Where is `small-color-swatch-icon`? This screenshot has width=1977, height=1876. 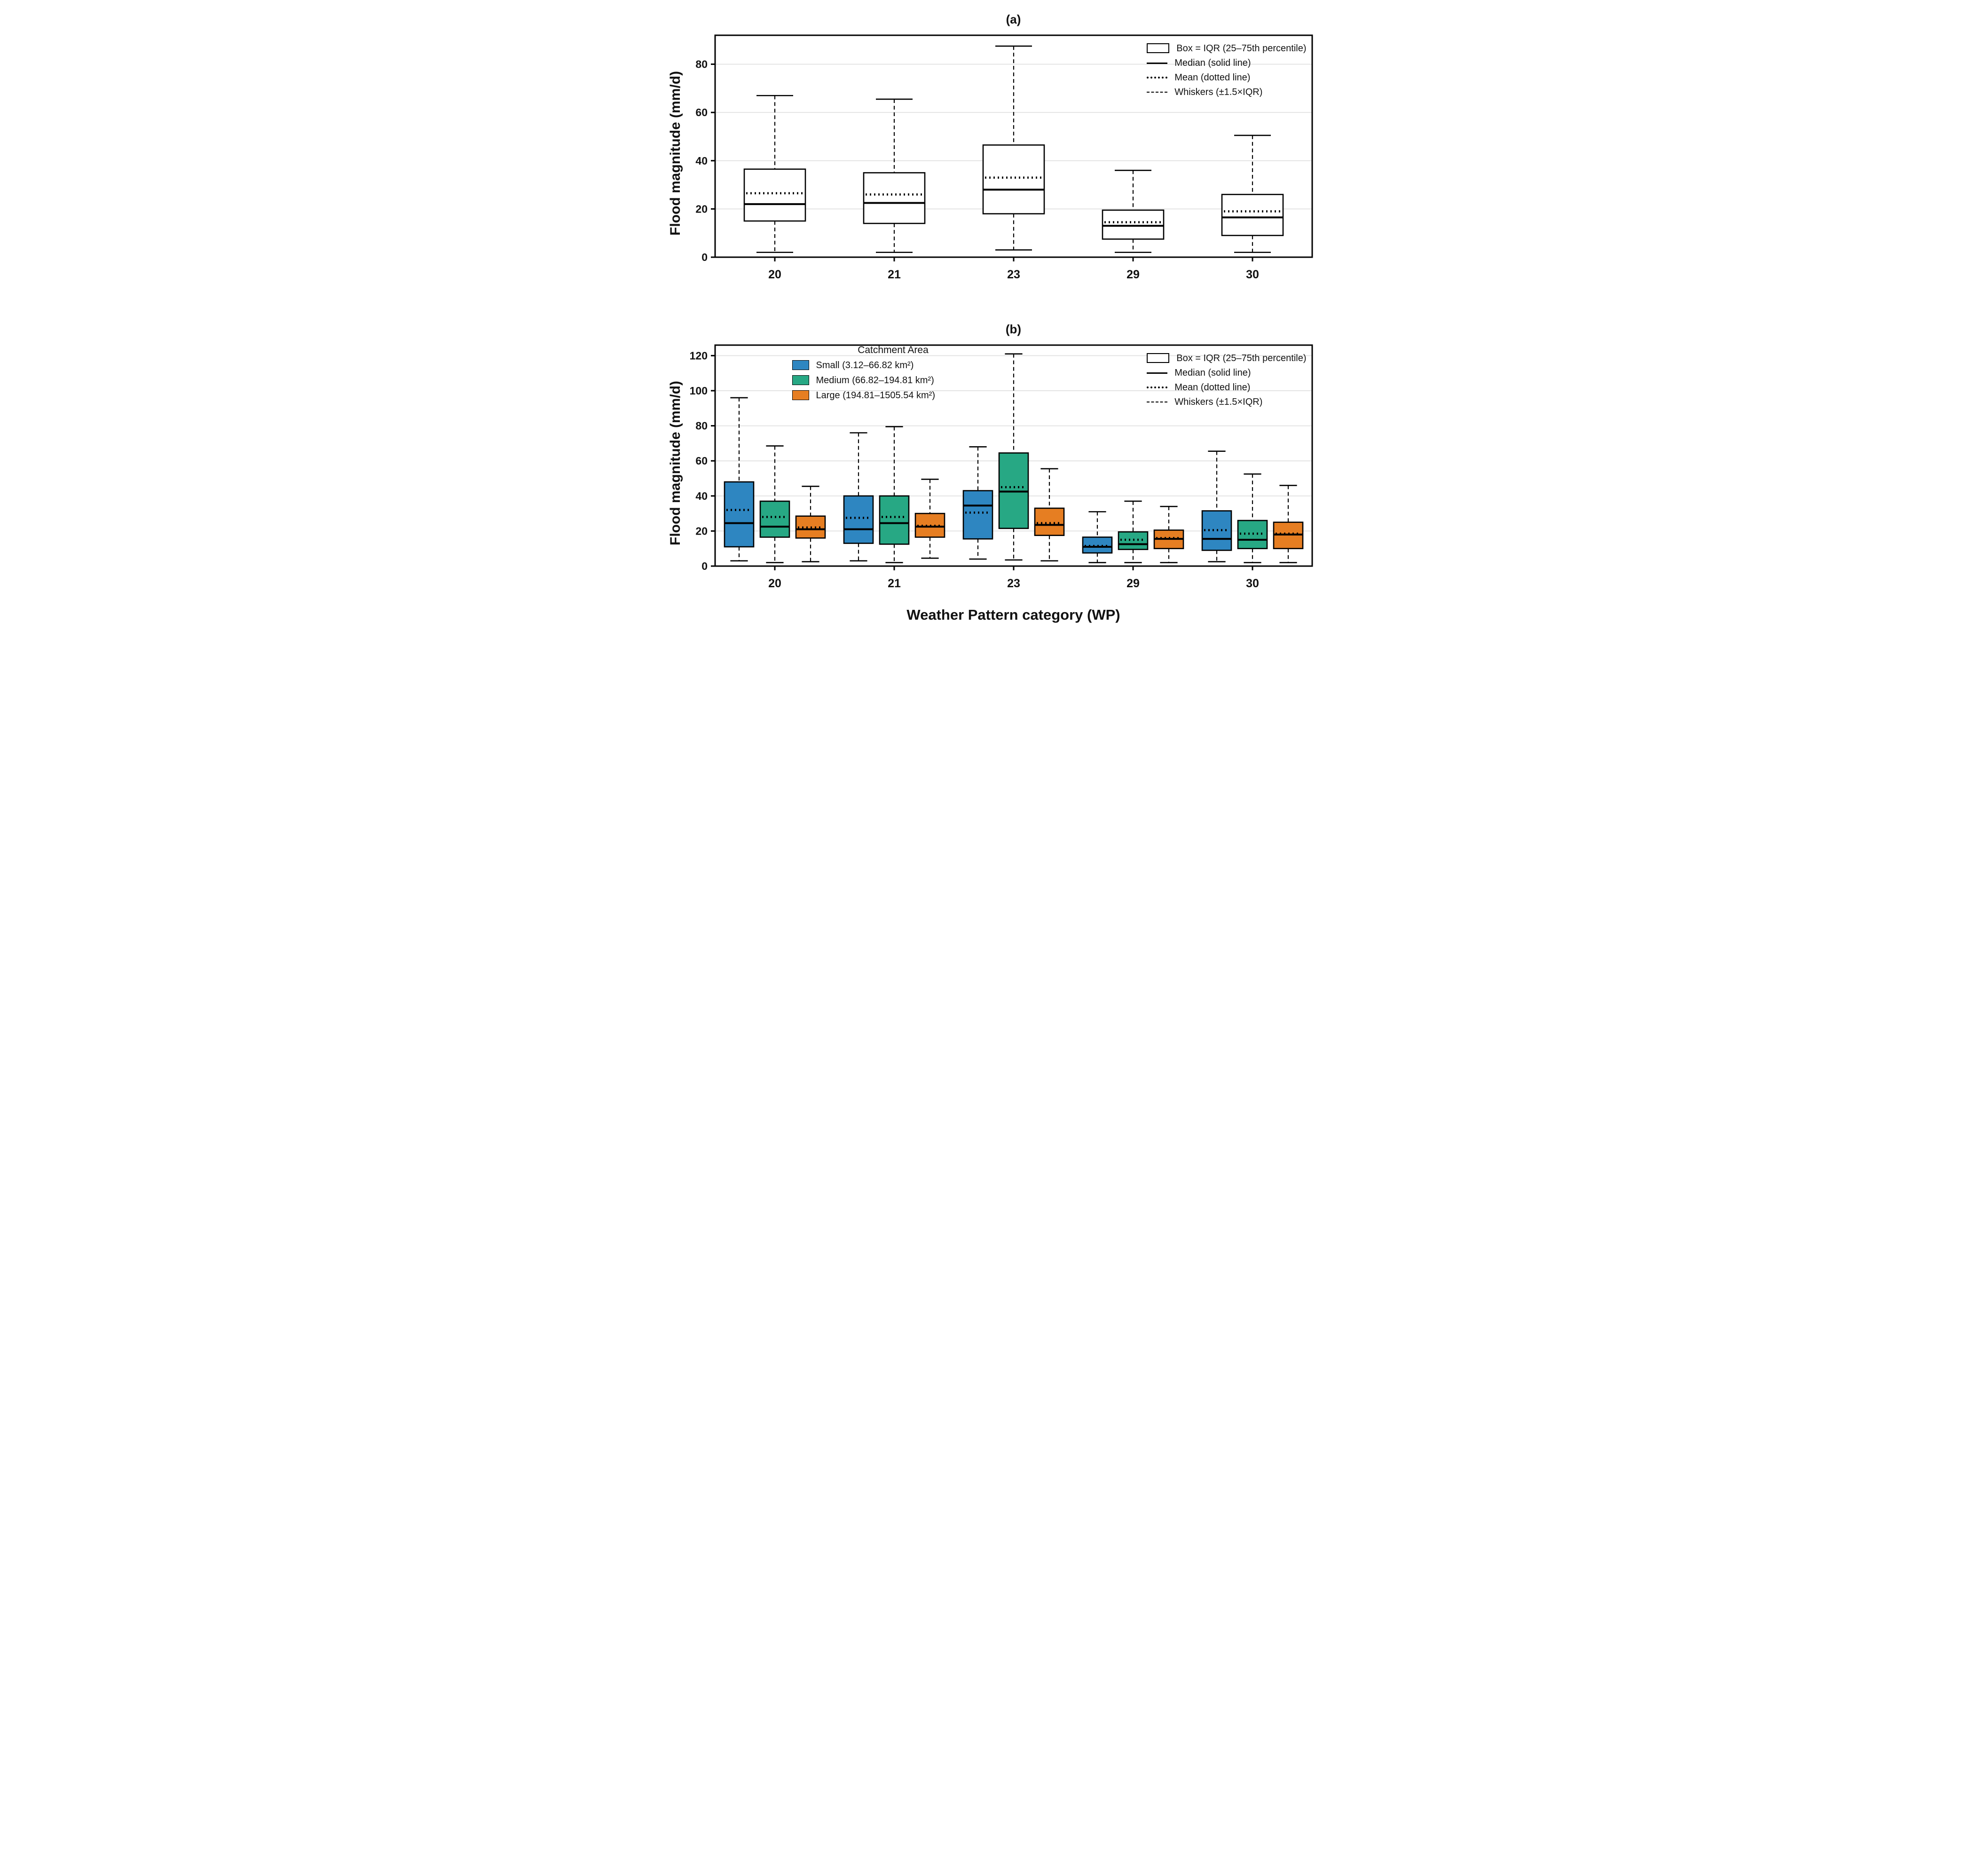
small-color-swatch-icon is located at coordinates (800, 365).